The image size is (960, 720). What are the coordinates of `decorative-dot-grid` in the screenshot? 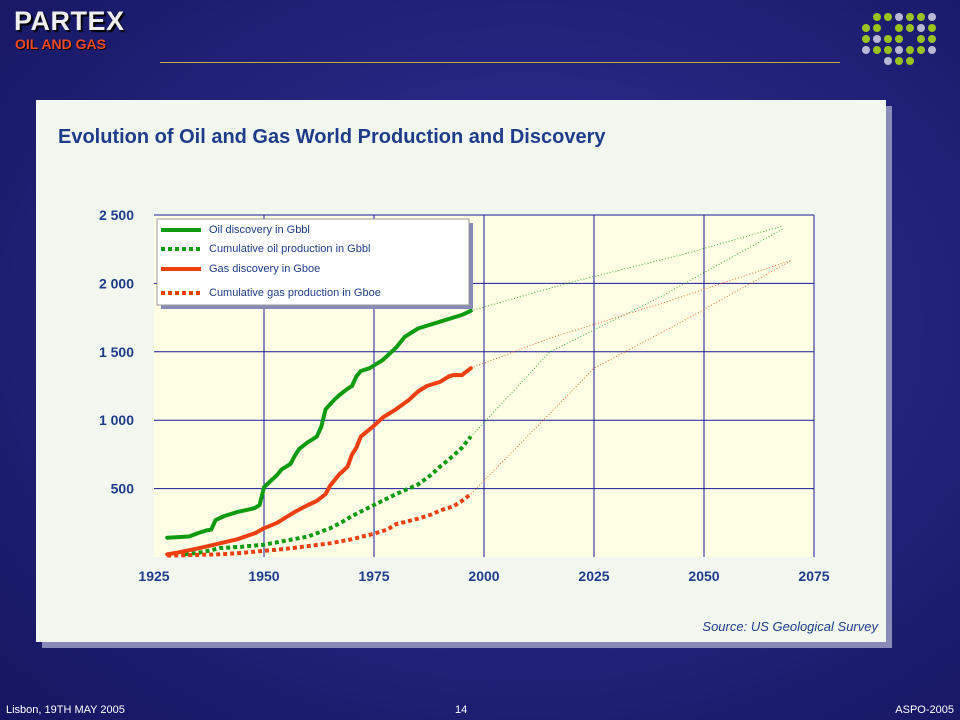 It's located at (899, 39).